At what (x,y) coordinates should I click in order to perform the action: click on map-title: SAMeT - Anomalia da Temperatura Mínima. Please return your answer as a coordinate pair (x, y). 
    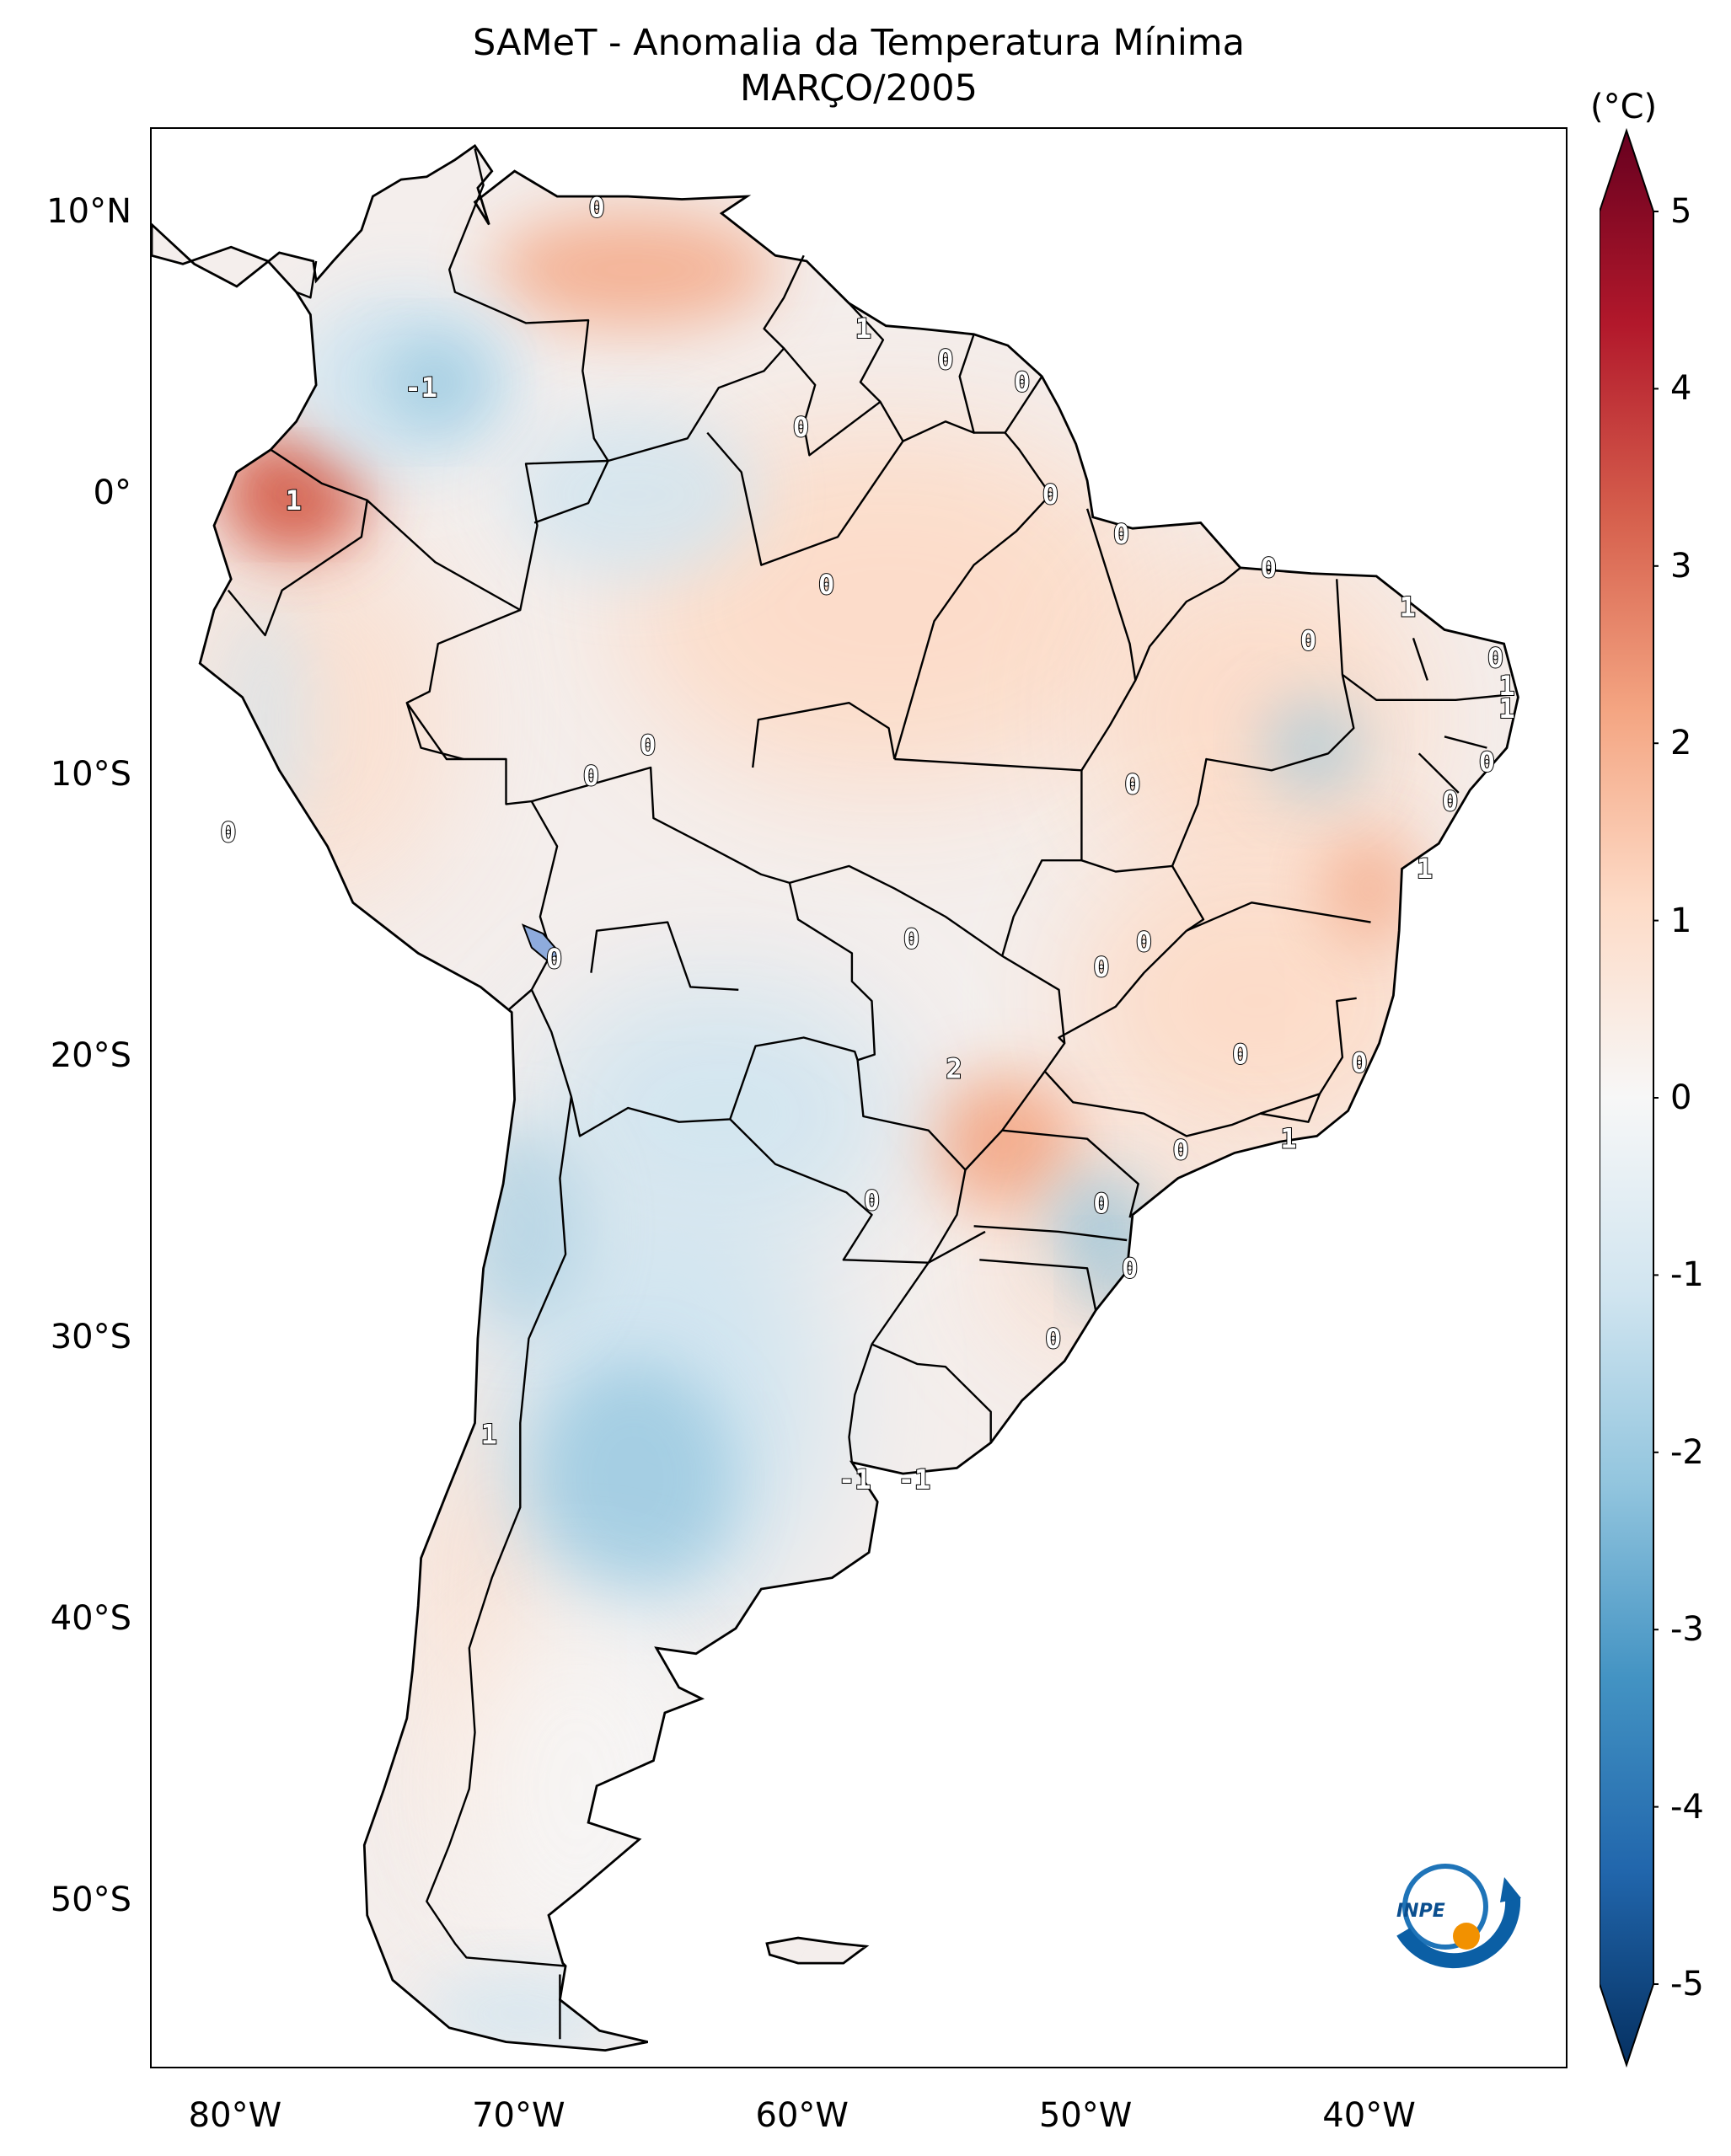
    Looking at the image, I should click on (859, 43).